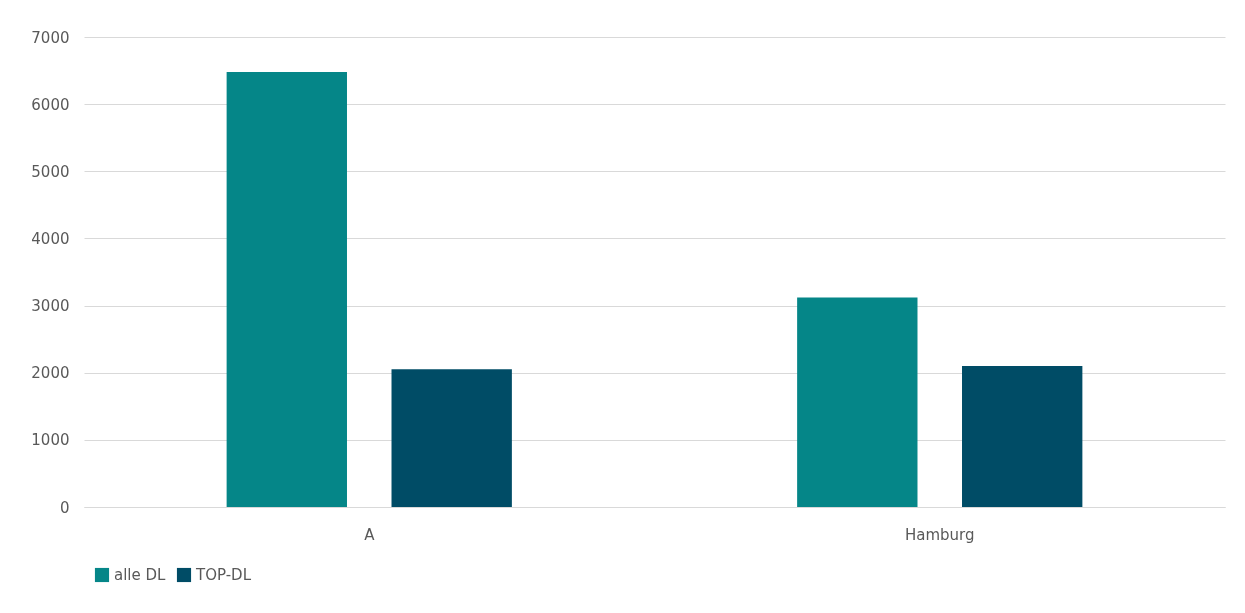 The width and height of the screenshot is (1245, 613). Describe the element at coordinates (50, 440) in the screenshot. I see `y-tick-label: 1000` at that location.